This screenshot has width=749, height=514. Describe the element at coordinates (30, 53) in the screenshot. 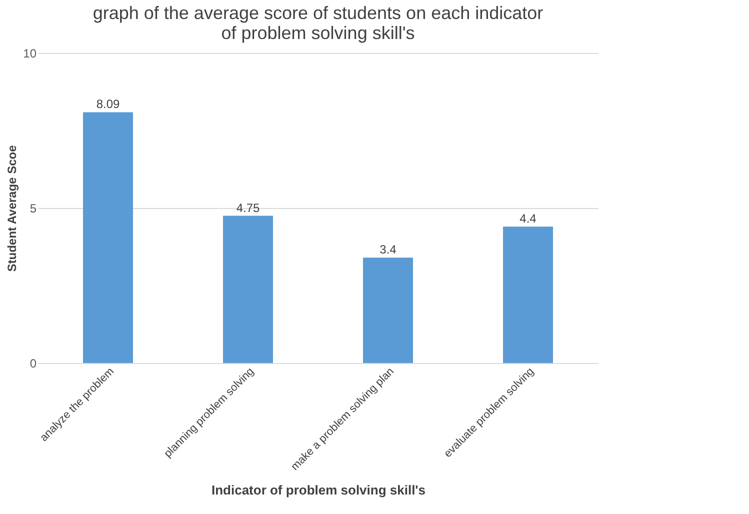

I see `y-tick-label: 10` at that location.